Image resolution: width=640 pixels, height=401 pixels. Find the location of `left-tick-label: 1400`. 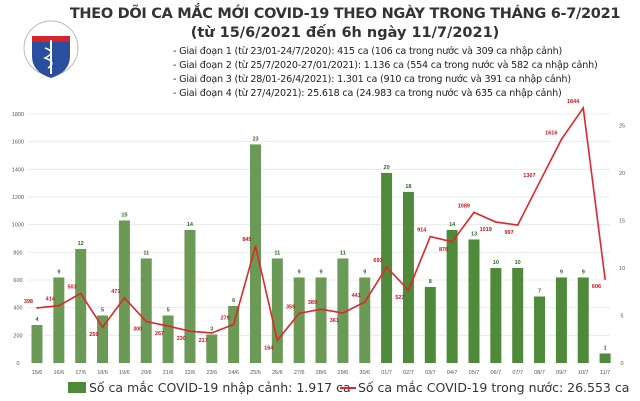

left-tick-label: 1400 is located at coordinates (18, 170).